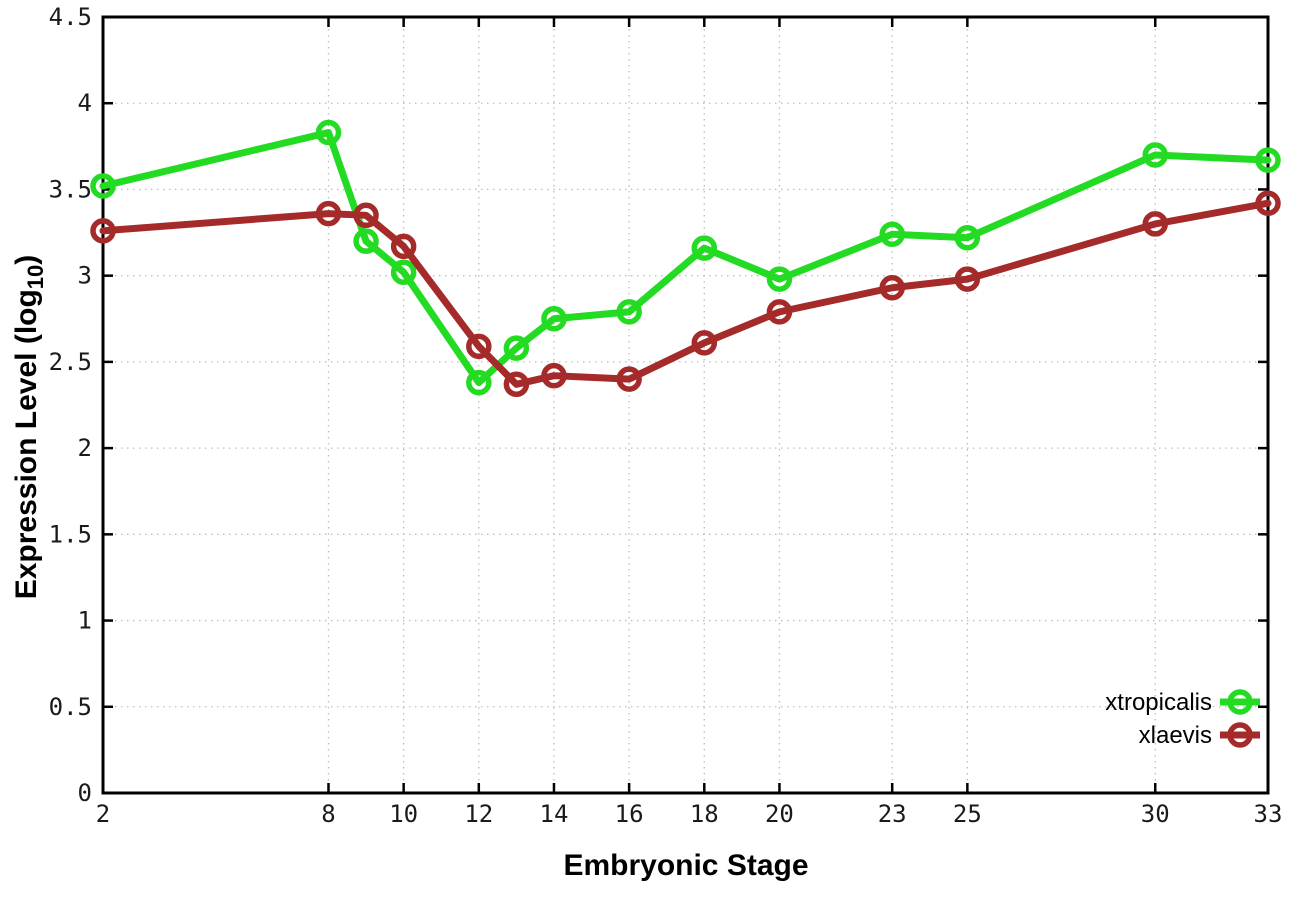  What do you see at coordinates (1268, 814) in the screenshot?
I see `x-tick-label: 33` at bounding box center [1268, 814].